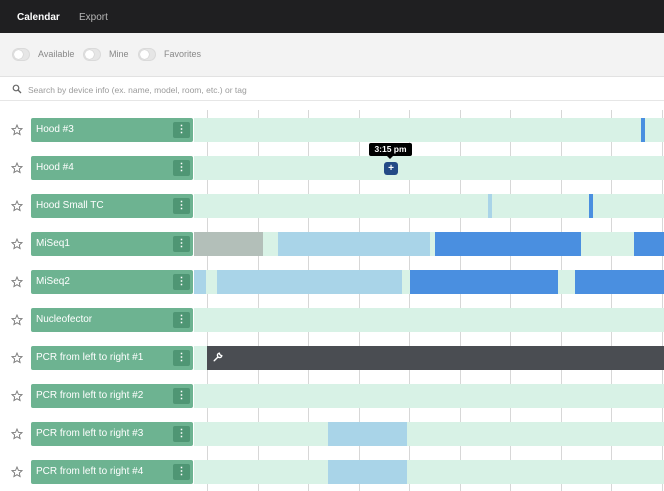 This screenshot has width=664, height=491. I want to click on device-name: PCR from left to right #3, so click(90, 433).